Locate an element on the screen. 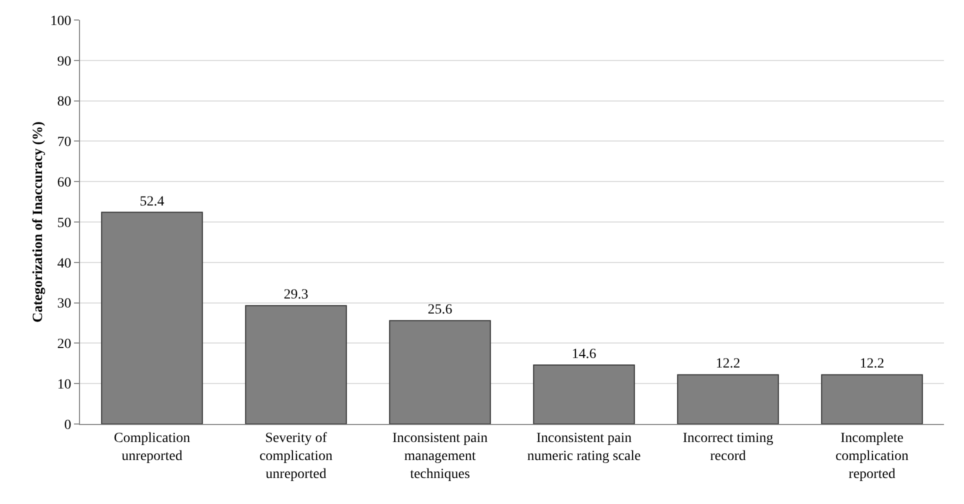 The height and width of the screenshot is (504, 964). data-label: 29.3 is located at coordinates (296, 295).